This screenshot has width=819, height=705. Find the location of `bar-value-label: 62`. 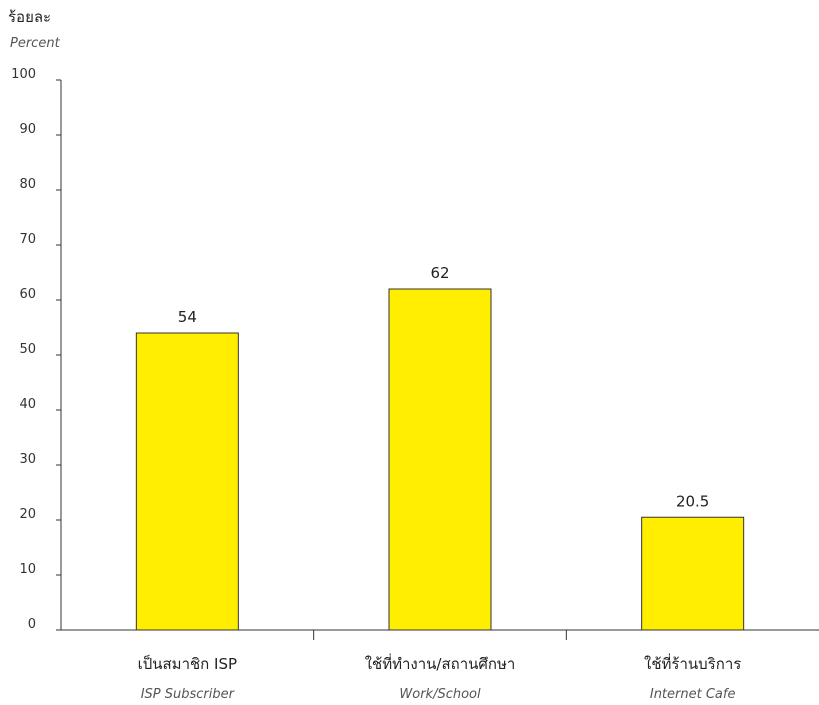

bar-value-label: 62 is located at coordinates (439, 273).